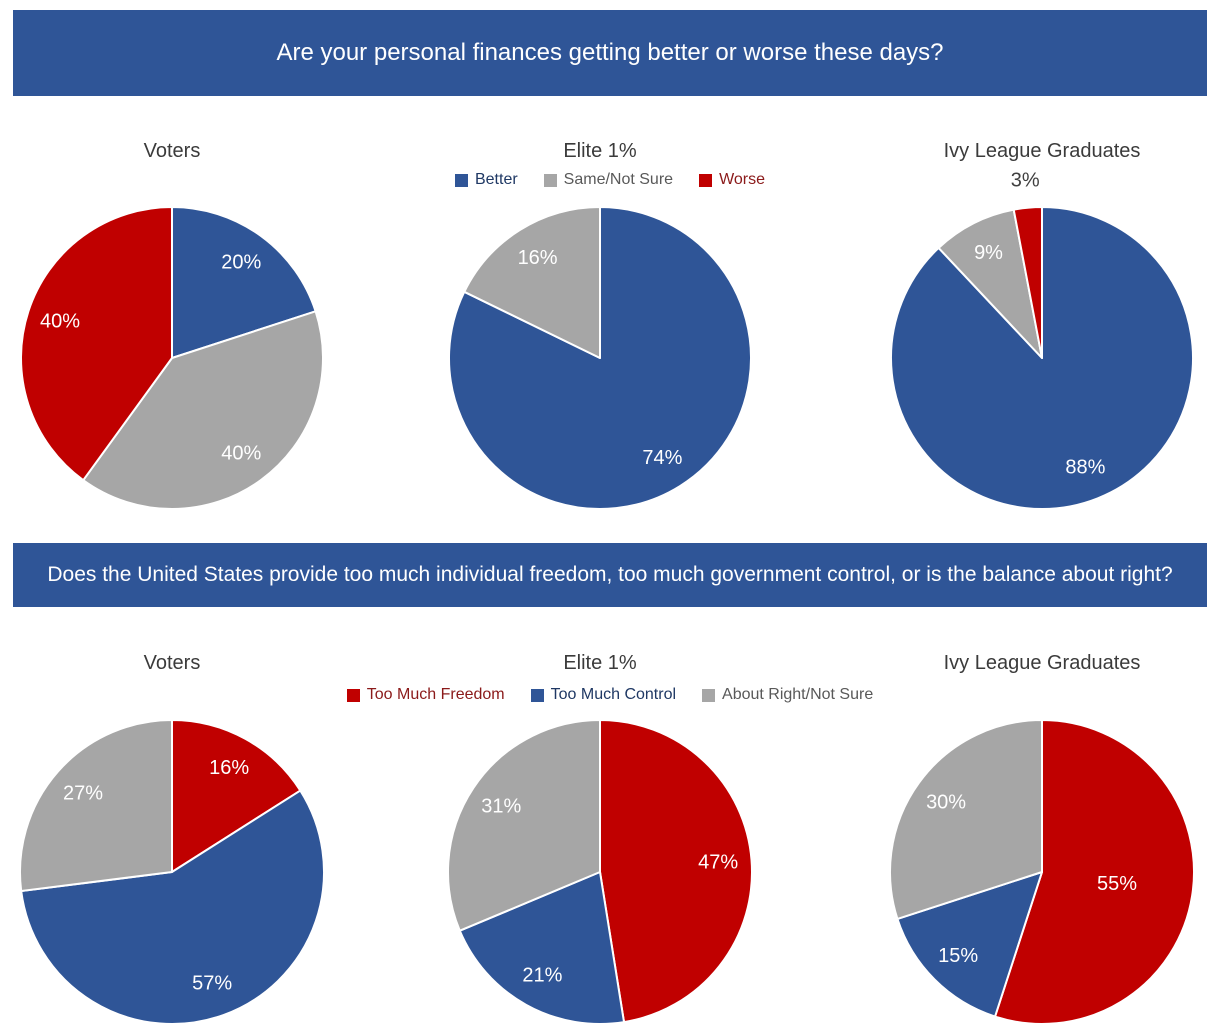 Image resolution: width=1220 pixels, height=1030 pixels. Describe the element at coordinates (542, 976) in the screenshot. I see `pie-label-too-much-control: 21%` at that location.